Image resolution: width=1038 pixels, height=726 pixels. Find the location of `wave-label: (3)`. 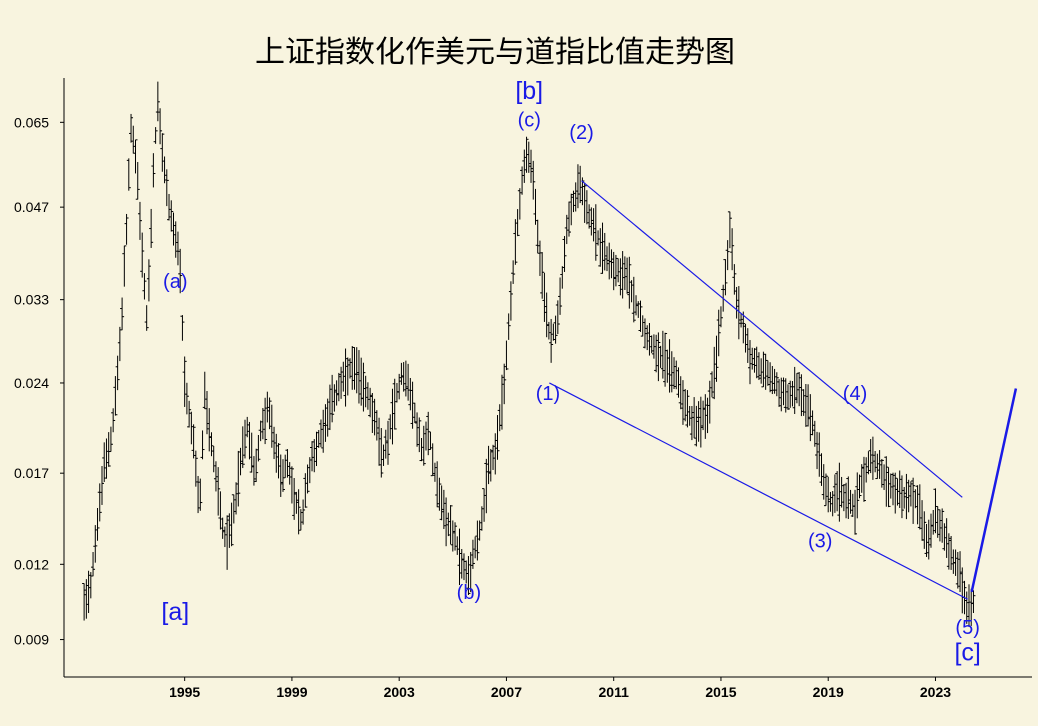

wave-label: (3) is located at coordinates (820, 541).